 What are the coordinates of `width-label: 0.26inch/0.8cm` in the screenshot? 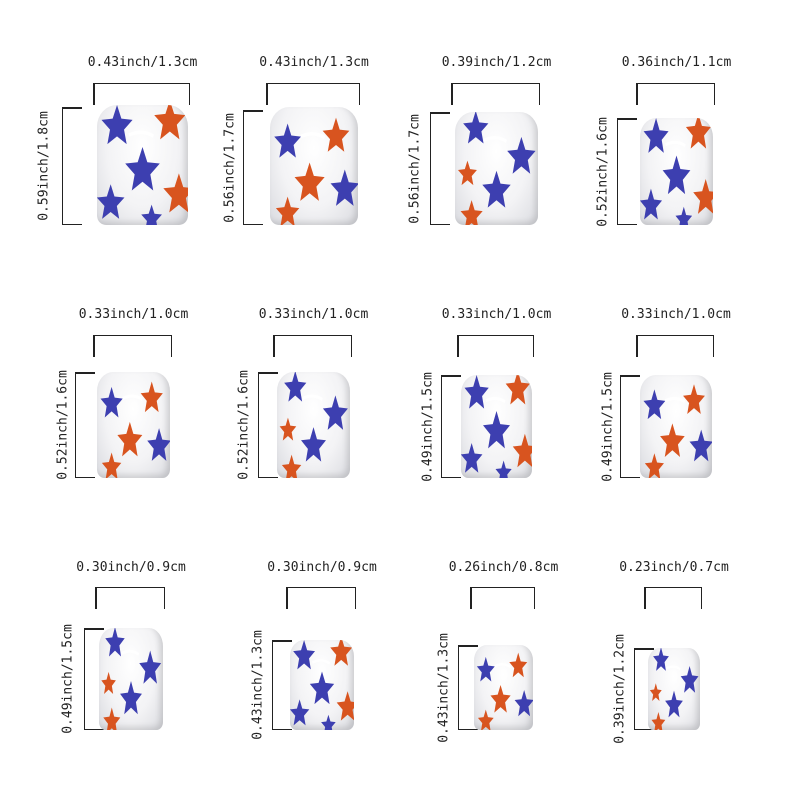 It's located at (503, 567).